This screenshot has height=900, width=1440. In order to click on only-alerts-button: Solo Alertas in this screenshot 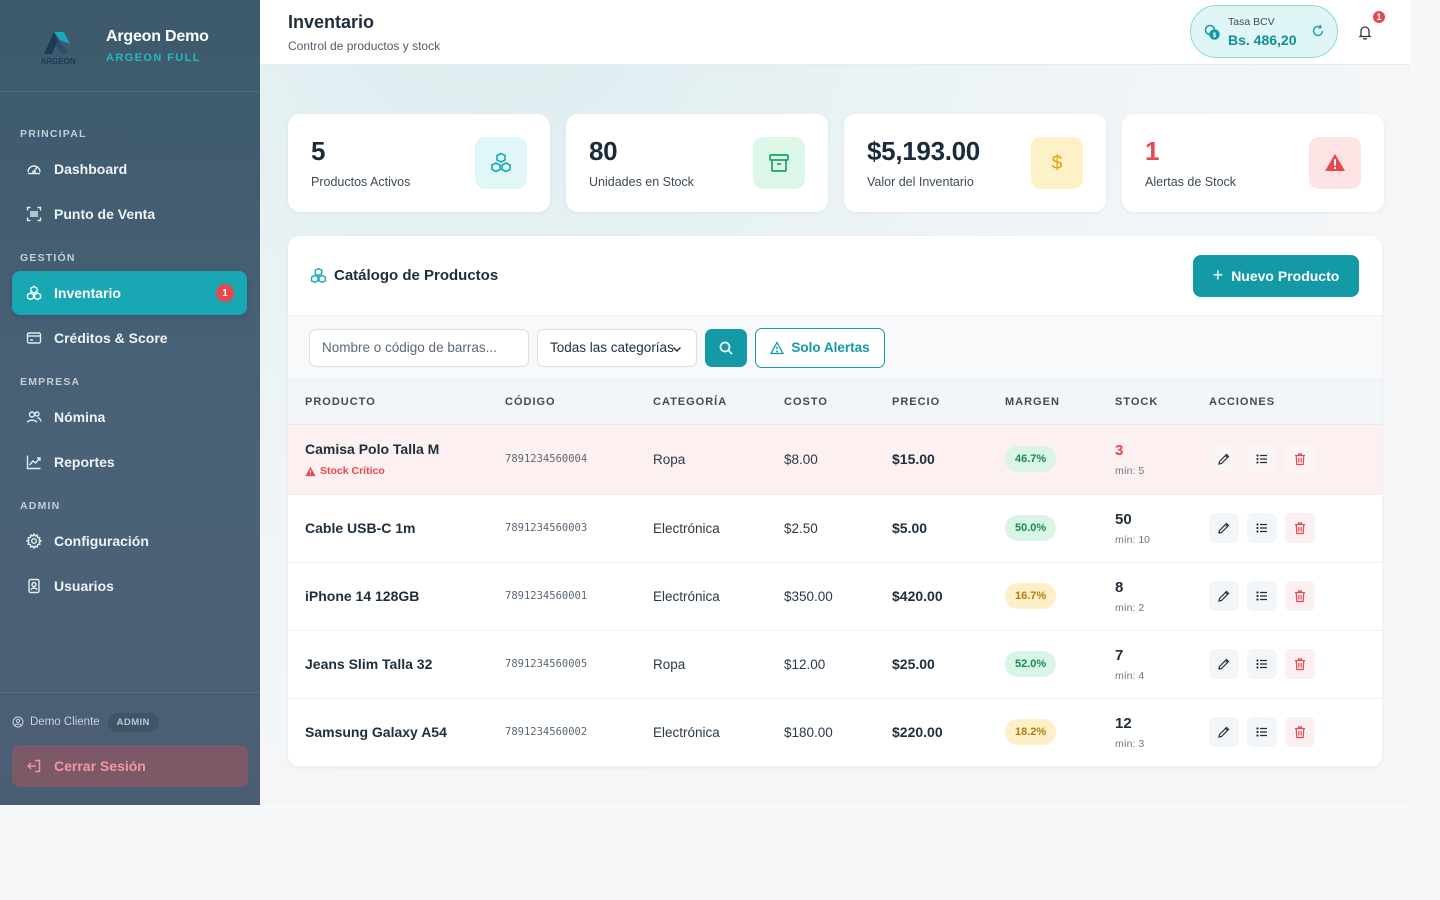, I will do `click(820, 347)`.